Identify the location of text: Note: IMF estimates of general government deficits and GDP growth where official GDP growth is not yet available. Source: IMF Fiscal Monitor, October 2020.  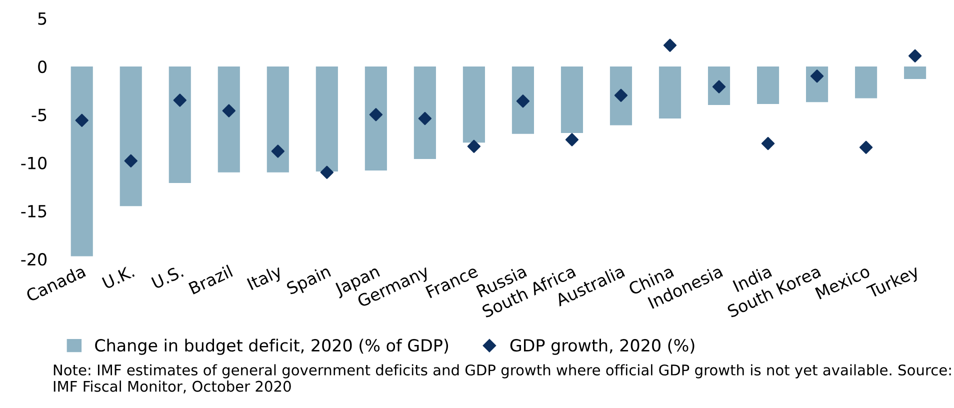
(502, 379).